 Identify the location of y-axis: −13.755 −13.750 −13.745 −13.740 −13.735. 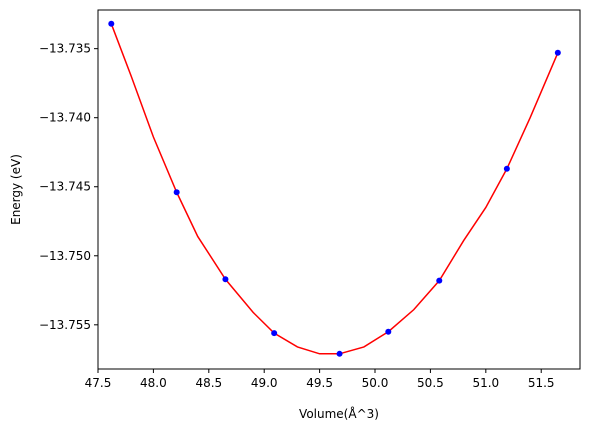
(68, 187).